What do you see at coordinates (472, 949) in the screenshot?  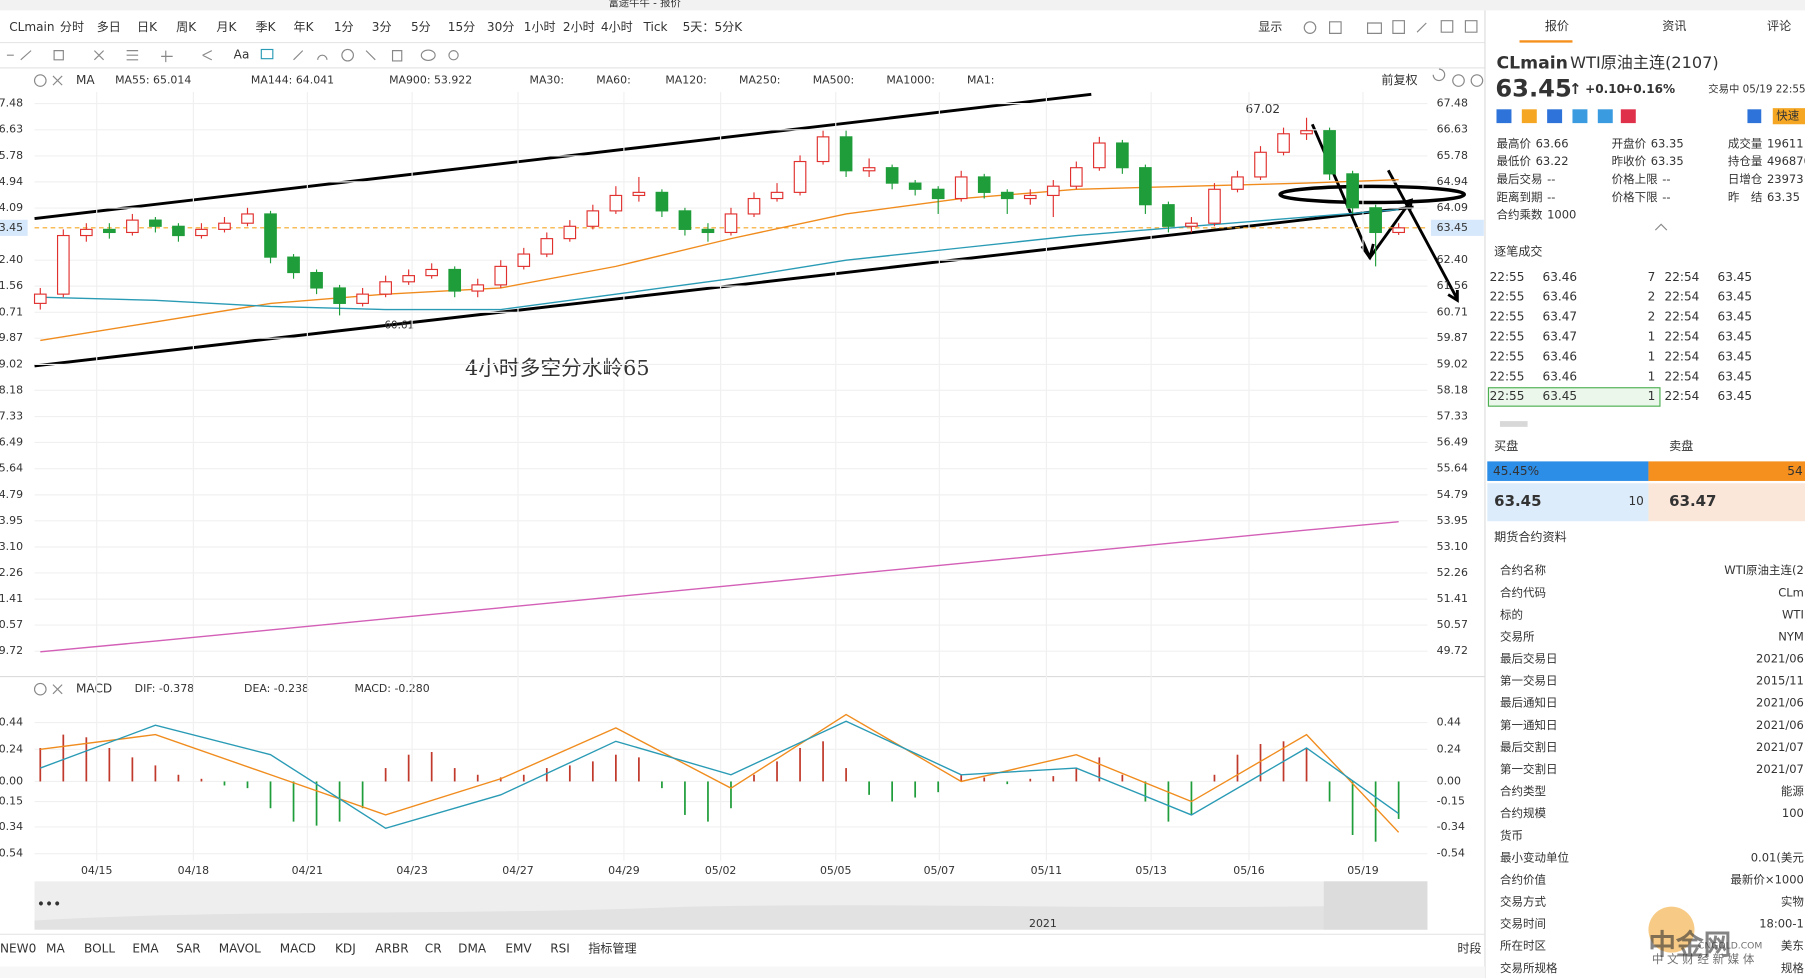 I see `indicator-tab: DMA` at bounding box center [472, 949].